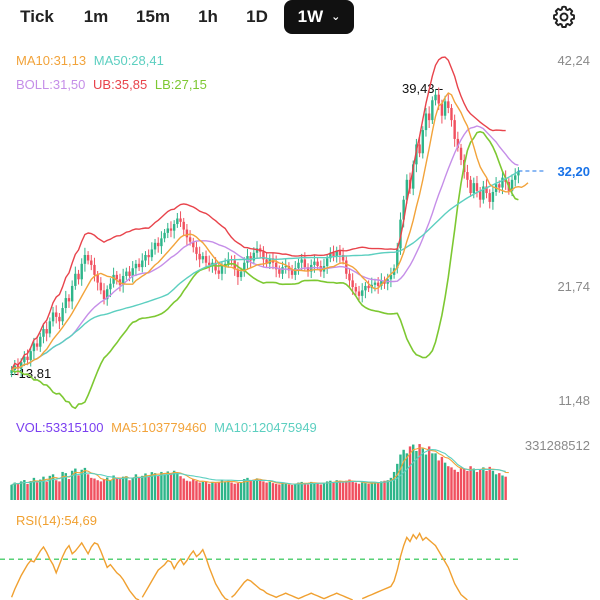  Describe the element at coordinates (96, 16) in the screenshot. I see `tab-1m: 1m` at that location.